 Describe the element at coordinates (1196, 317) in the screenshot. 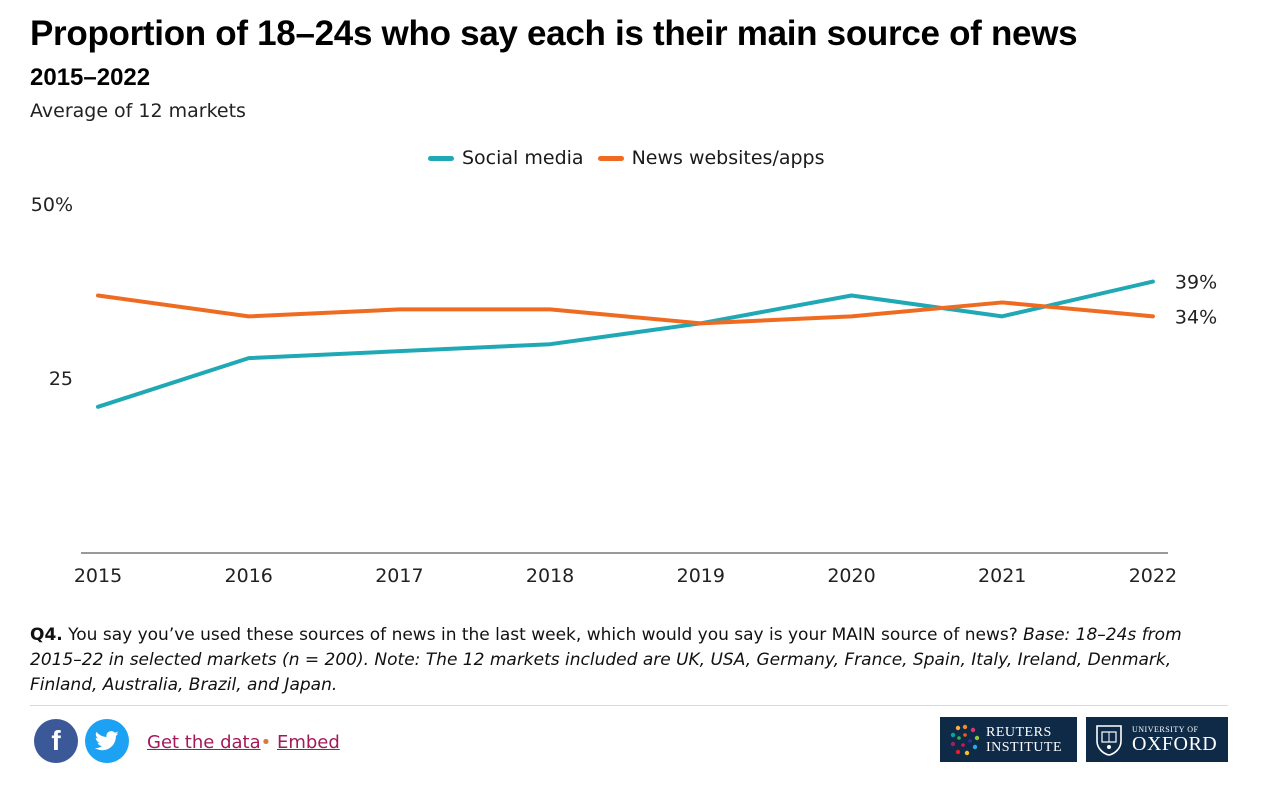

I see `end-label-news-websites: 34%` at that location.